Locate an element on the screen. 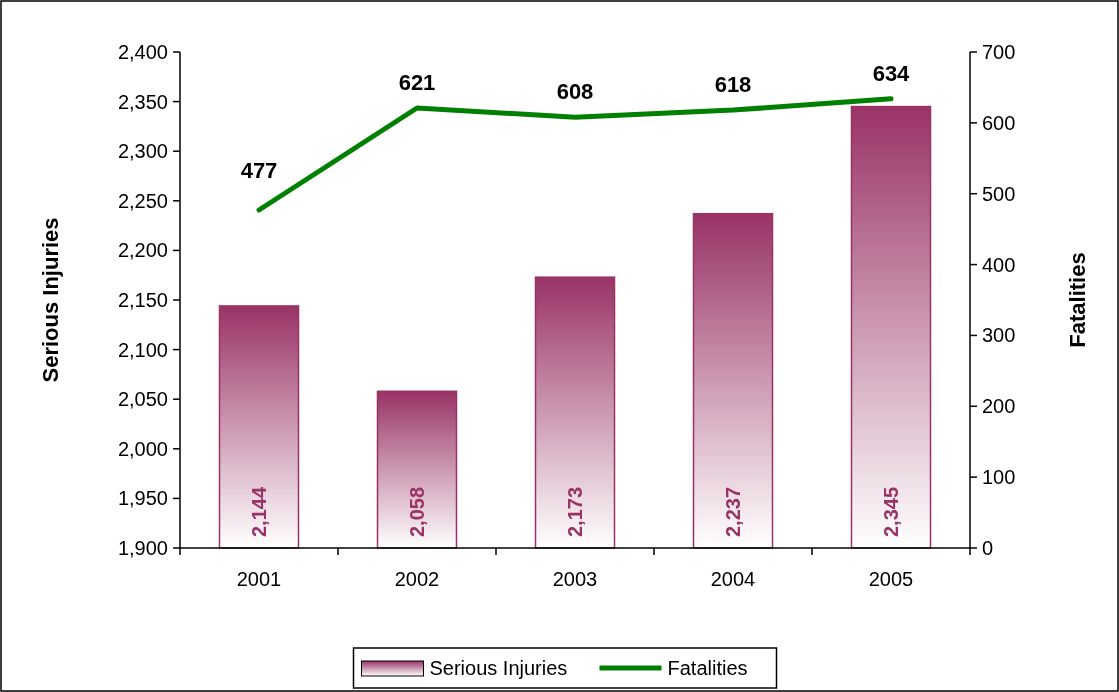 The width and height of the screenshot is (1119, 692). y2-tick-label: 0 is located at coordinates (988, 548).